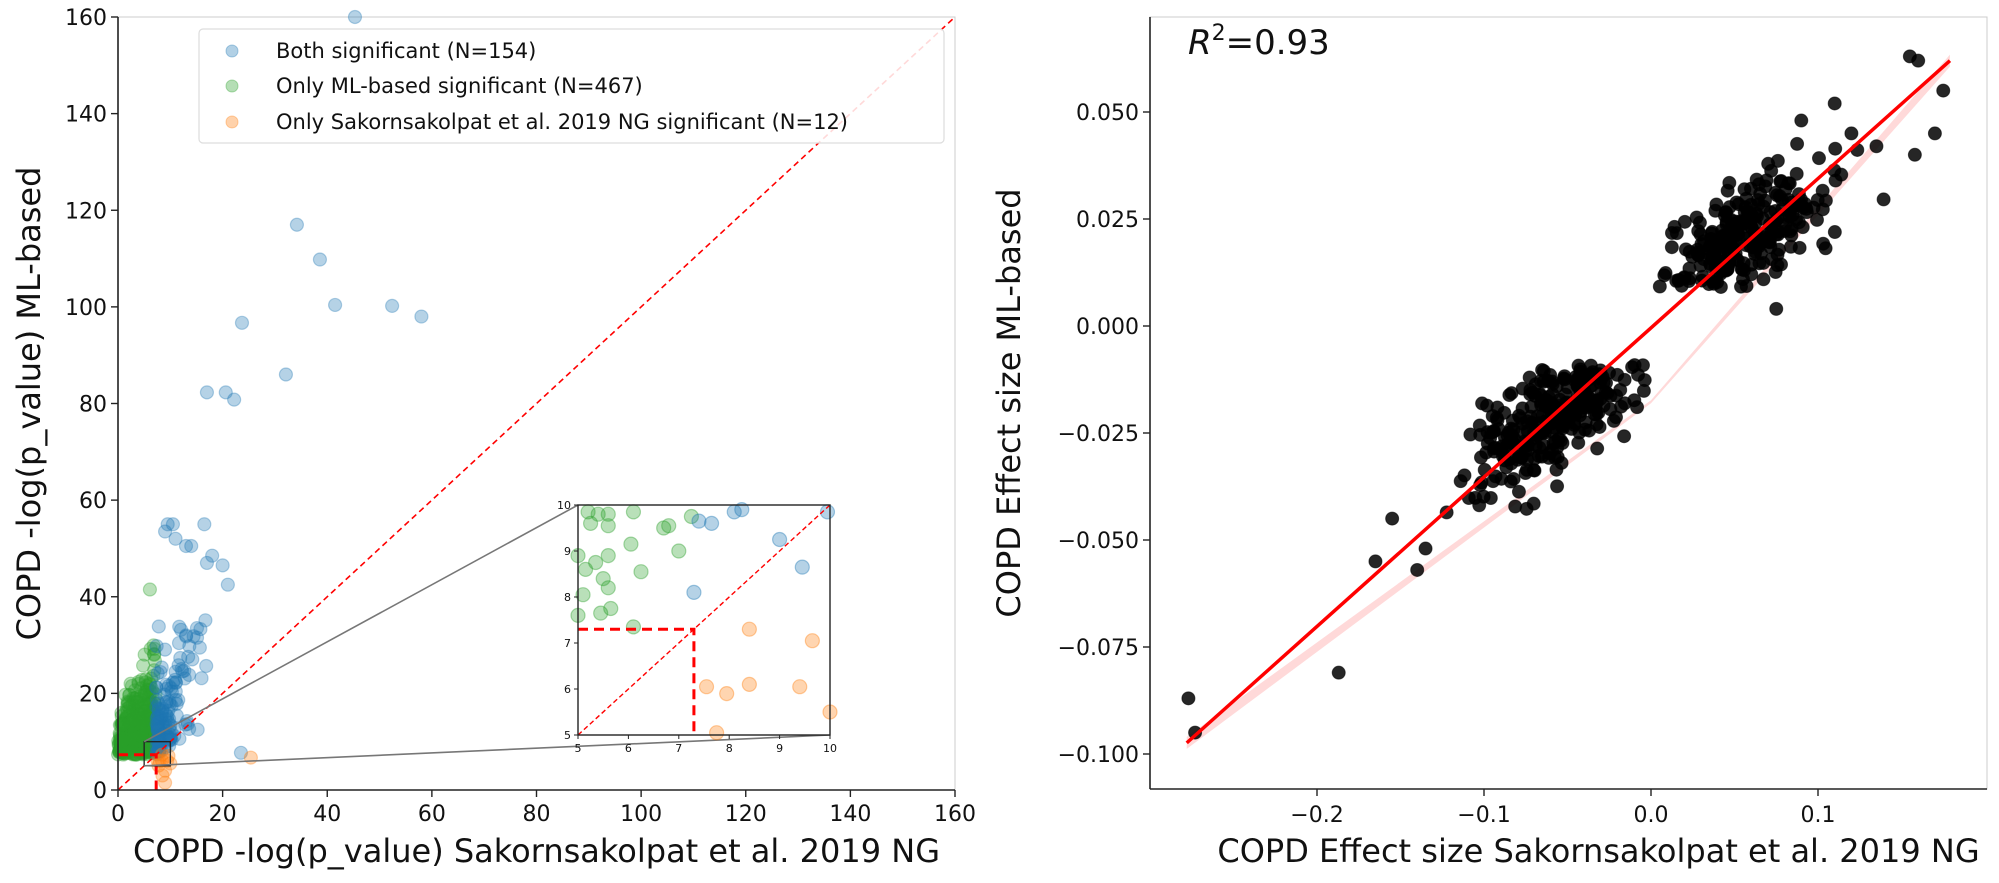  What do you see at coordinates (406, 51) in the screenshot?
I see `legend-label-both: Both significant (N=154)` at bounding box center [406, 51].